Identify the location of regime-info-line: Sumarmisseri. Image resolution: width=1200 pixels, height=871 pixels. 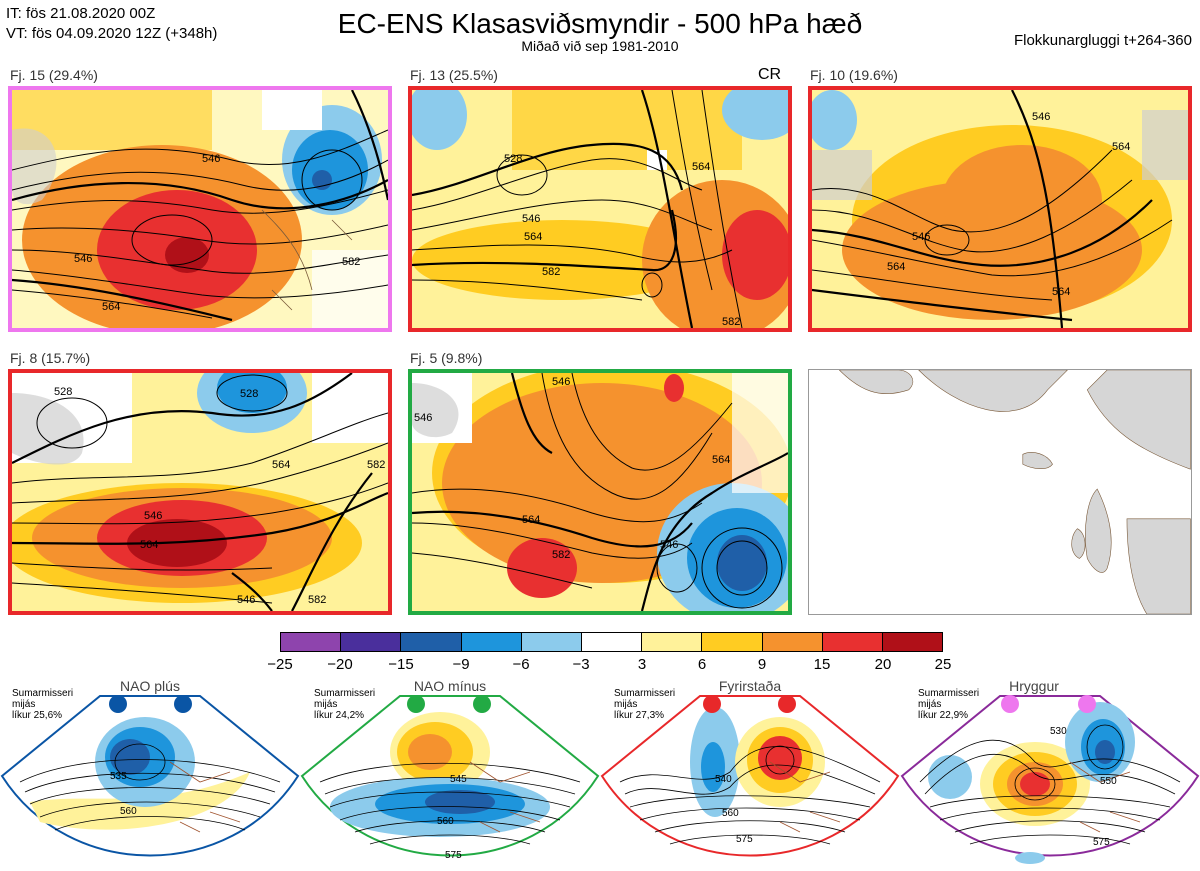
(345, 693).